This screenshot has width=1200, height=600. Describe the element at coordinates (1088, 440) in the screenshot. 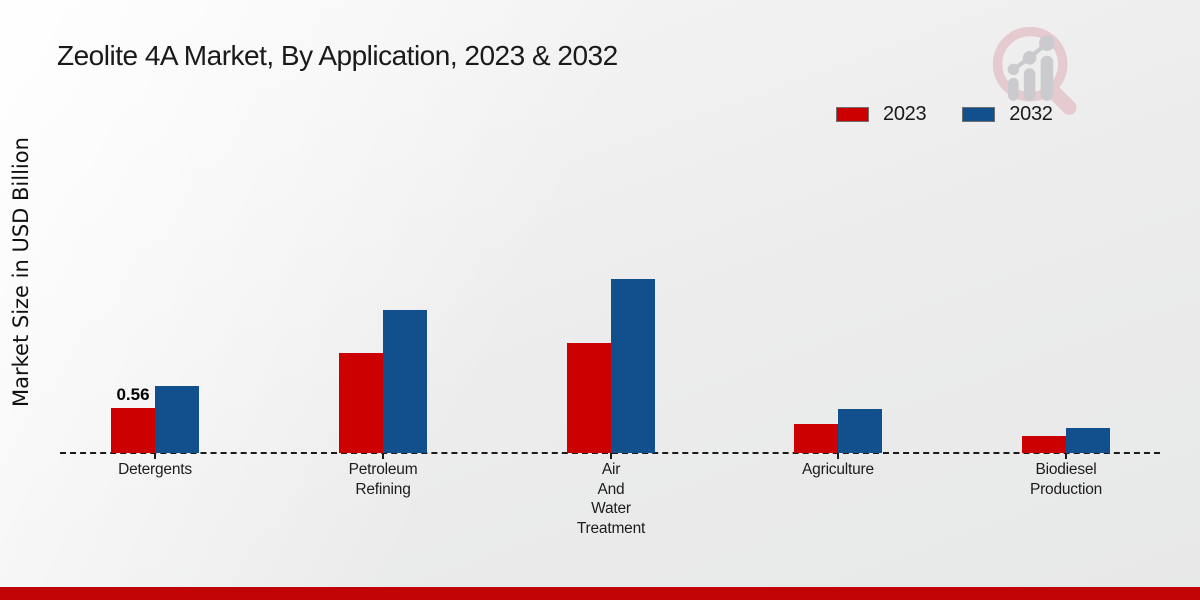

I see `bar-2032-biodiesel-production` at that location.